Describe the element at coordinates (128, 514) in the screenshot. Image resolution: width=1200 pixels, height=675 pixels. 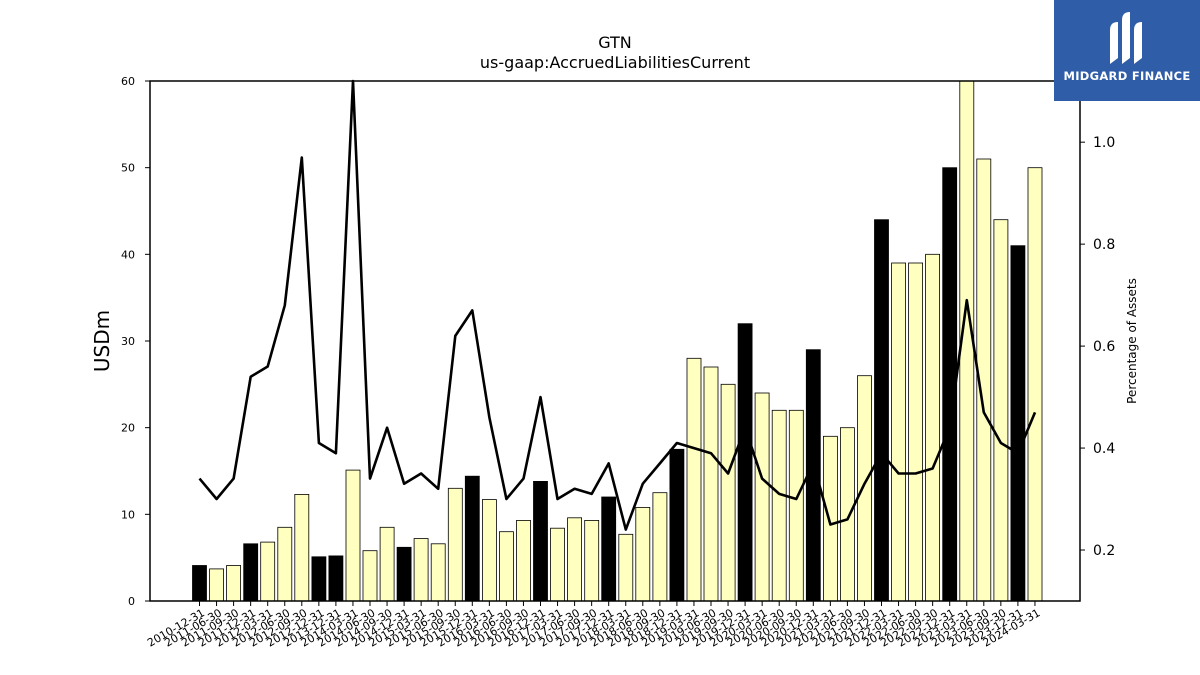
I see `y-tick-label: 10` at that location.